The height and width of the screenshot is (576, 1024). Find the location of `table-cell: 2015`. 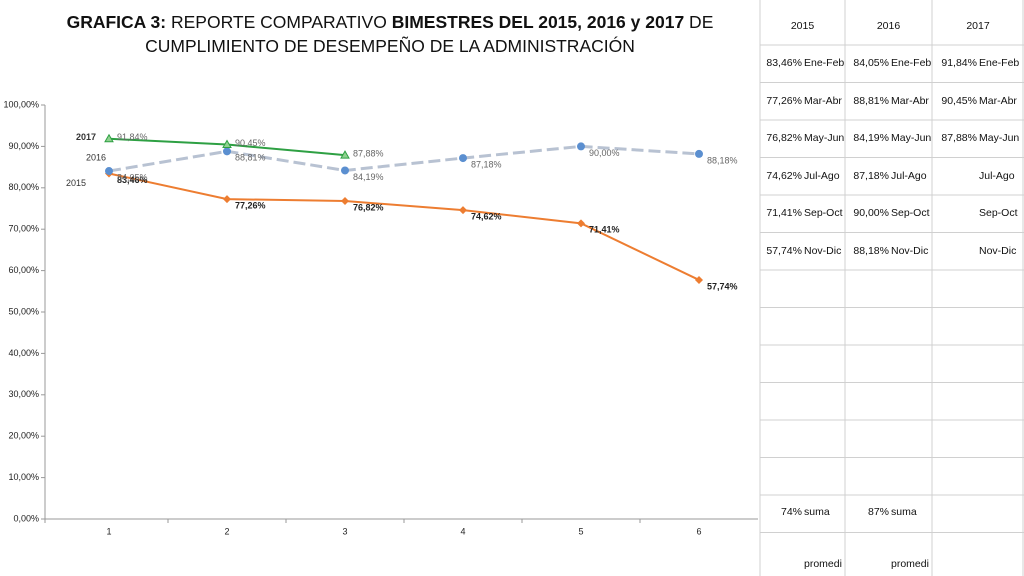

table-cell: 2015 is located at coordinates (802, 26).